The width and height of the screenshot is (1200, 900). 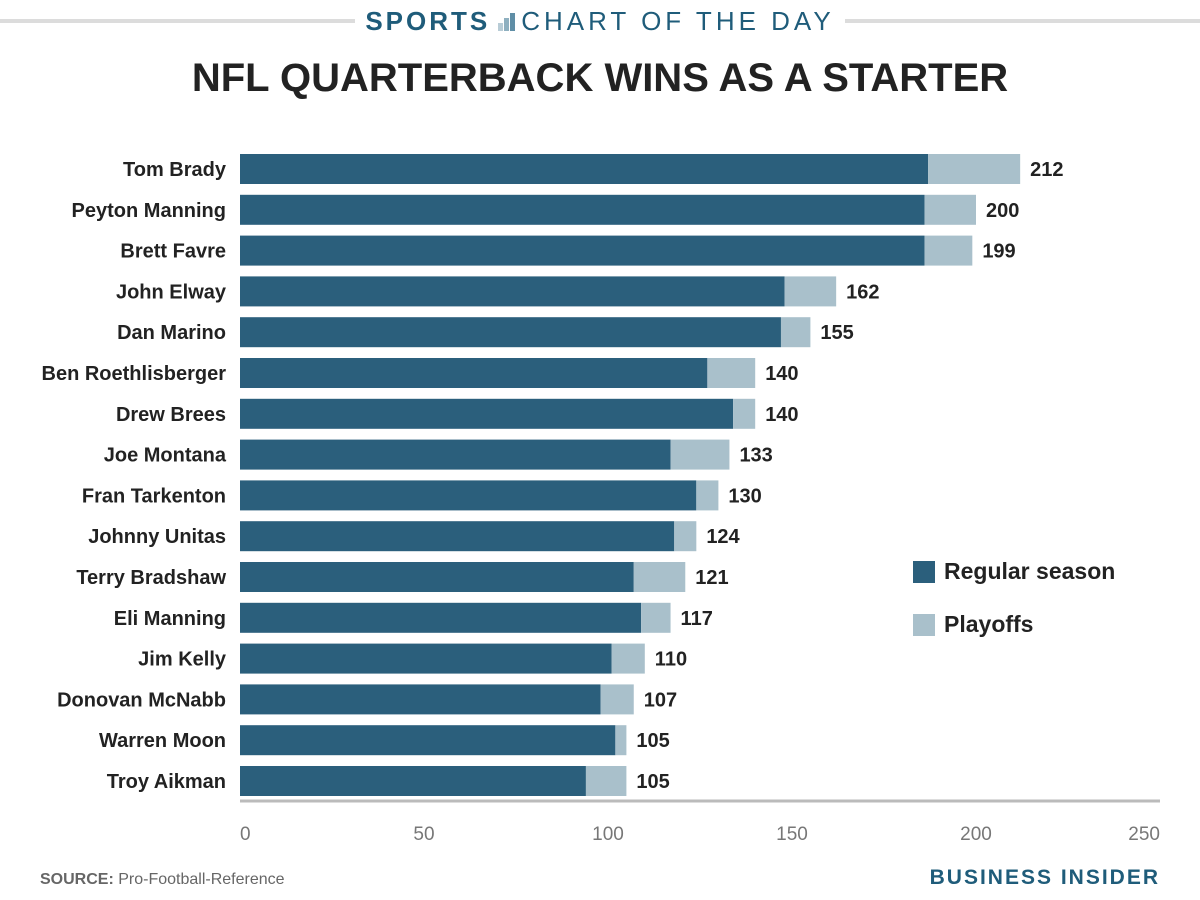 I want to click on total-label: 155, so click(x=836, y=333).